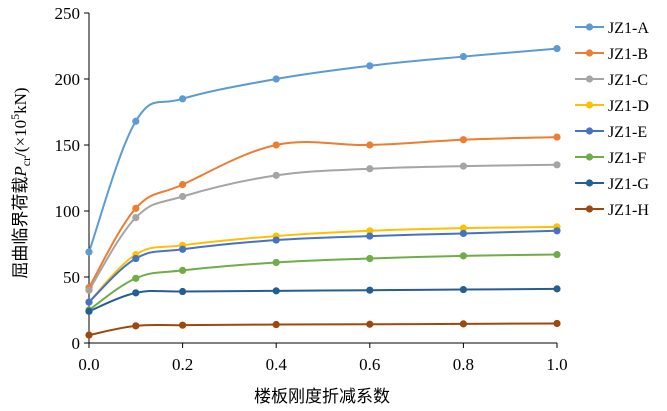 The height and width of the screenshot is (411, 667). What do you see at coordinates (612, 119) in the screenshot?
I see `legend: JZ1-A JZ1-B JZ1-C JZ1-D JZ1-E JZ1-F JZ1-G JZ1-H` at bounding box center [612, 119].